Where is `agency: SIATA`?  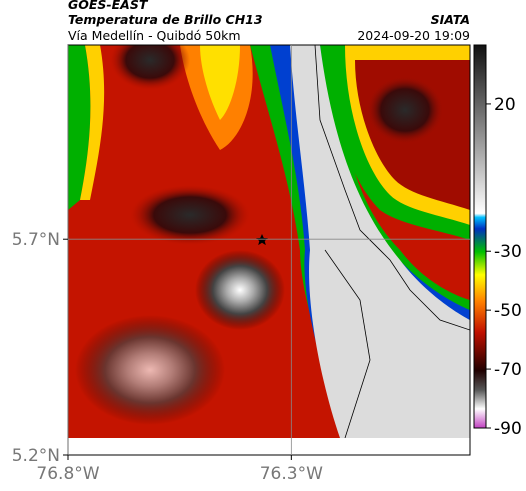 agency: SIATA is located at coordinates (450, 19).